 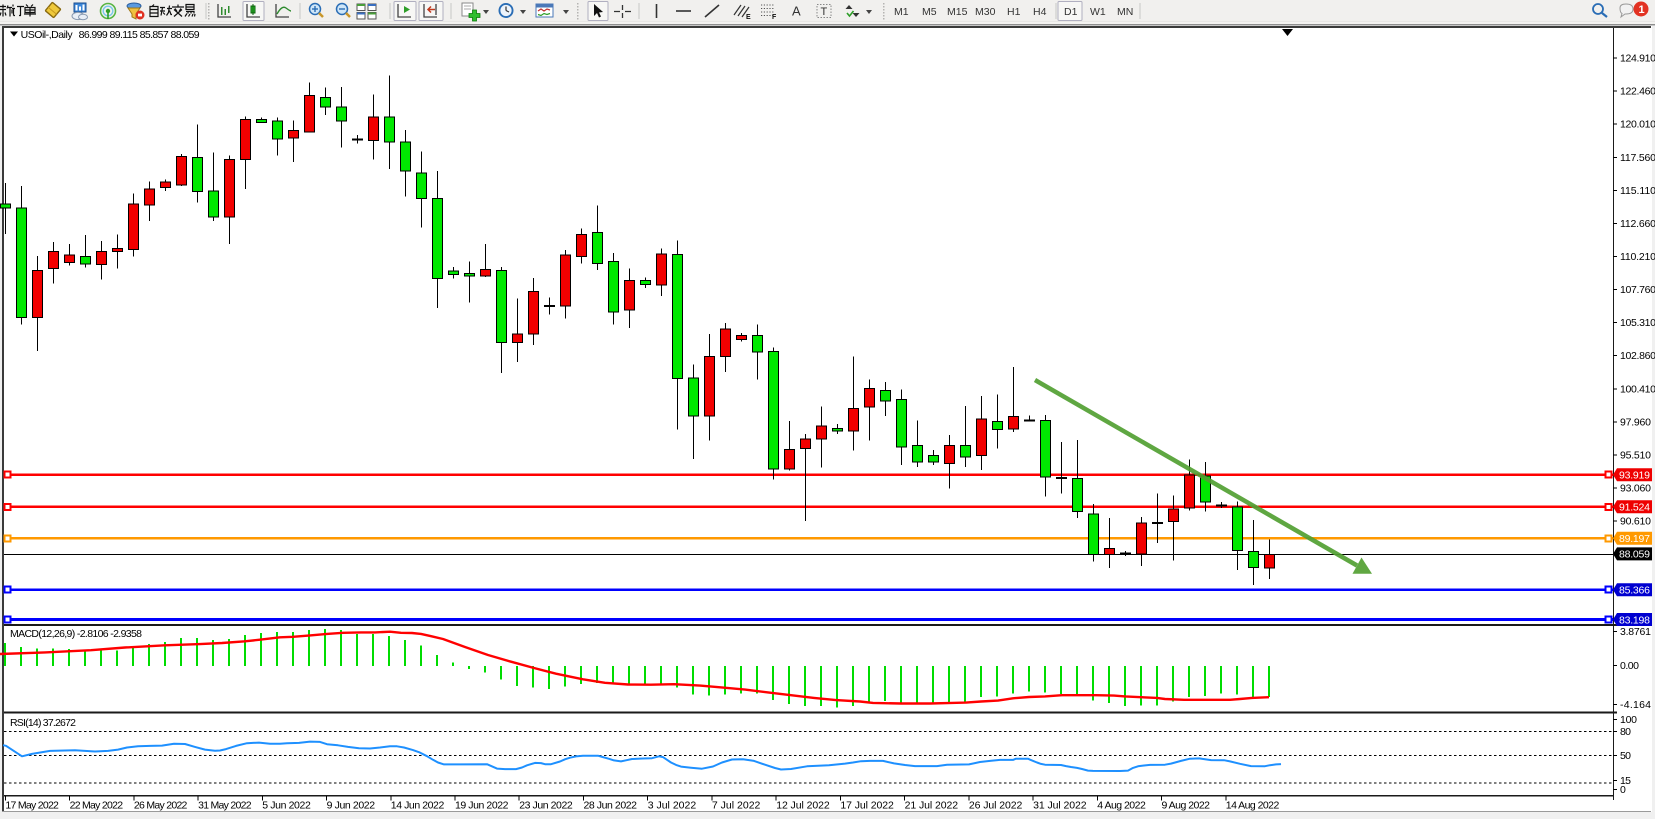 I want to click on svg-text: T, so click(x=824, y=12).